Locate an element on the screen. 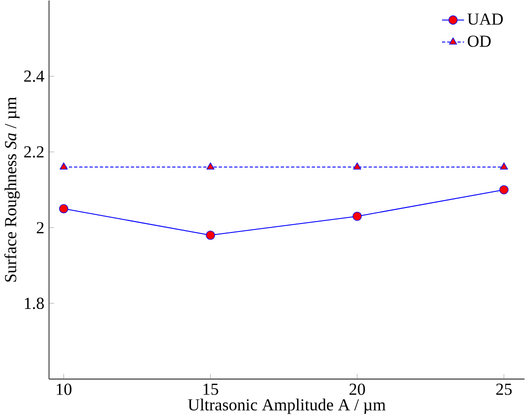  y-tick-label: 2.2 is located at coordinates (34, 152).